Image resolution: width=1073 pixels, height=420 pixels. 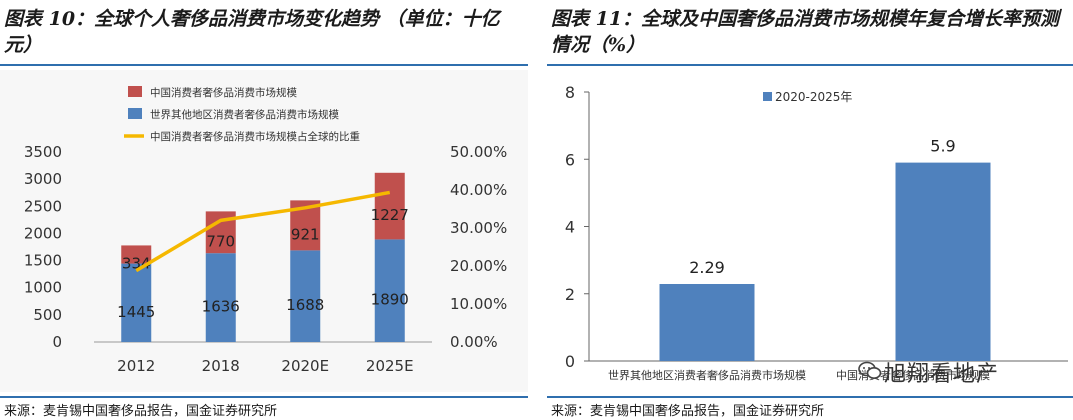 What do you see at coordinates (390, 366) in the screenshot?
I see `x-tick-label: 2025E` at bounding box center [390, 366].